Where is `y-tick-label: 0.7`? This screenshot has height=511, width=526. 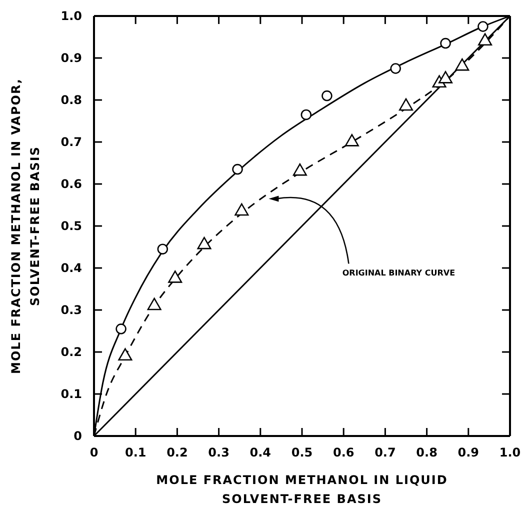 y-tick-label: 0.7 is located at coordinates (71, 141).